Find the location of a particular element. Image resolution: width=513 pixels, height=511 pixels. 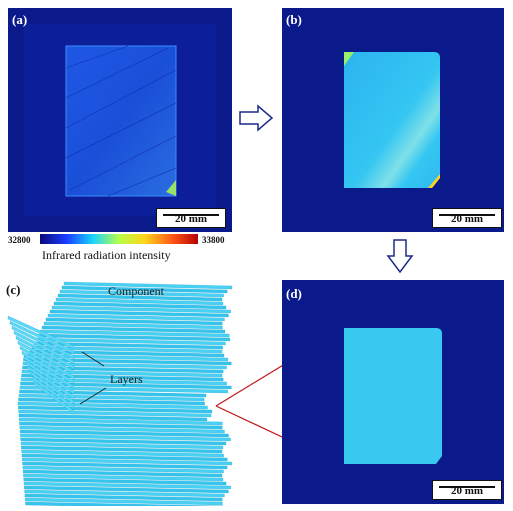

scale-bar-b: 20 mm is located at coordinates (467, 218).